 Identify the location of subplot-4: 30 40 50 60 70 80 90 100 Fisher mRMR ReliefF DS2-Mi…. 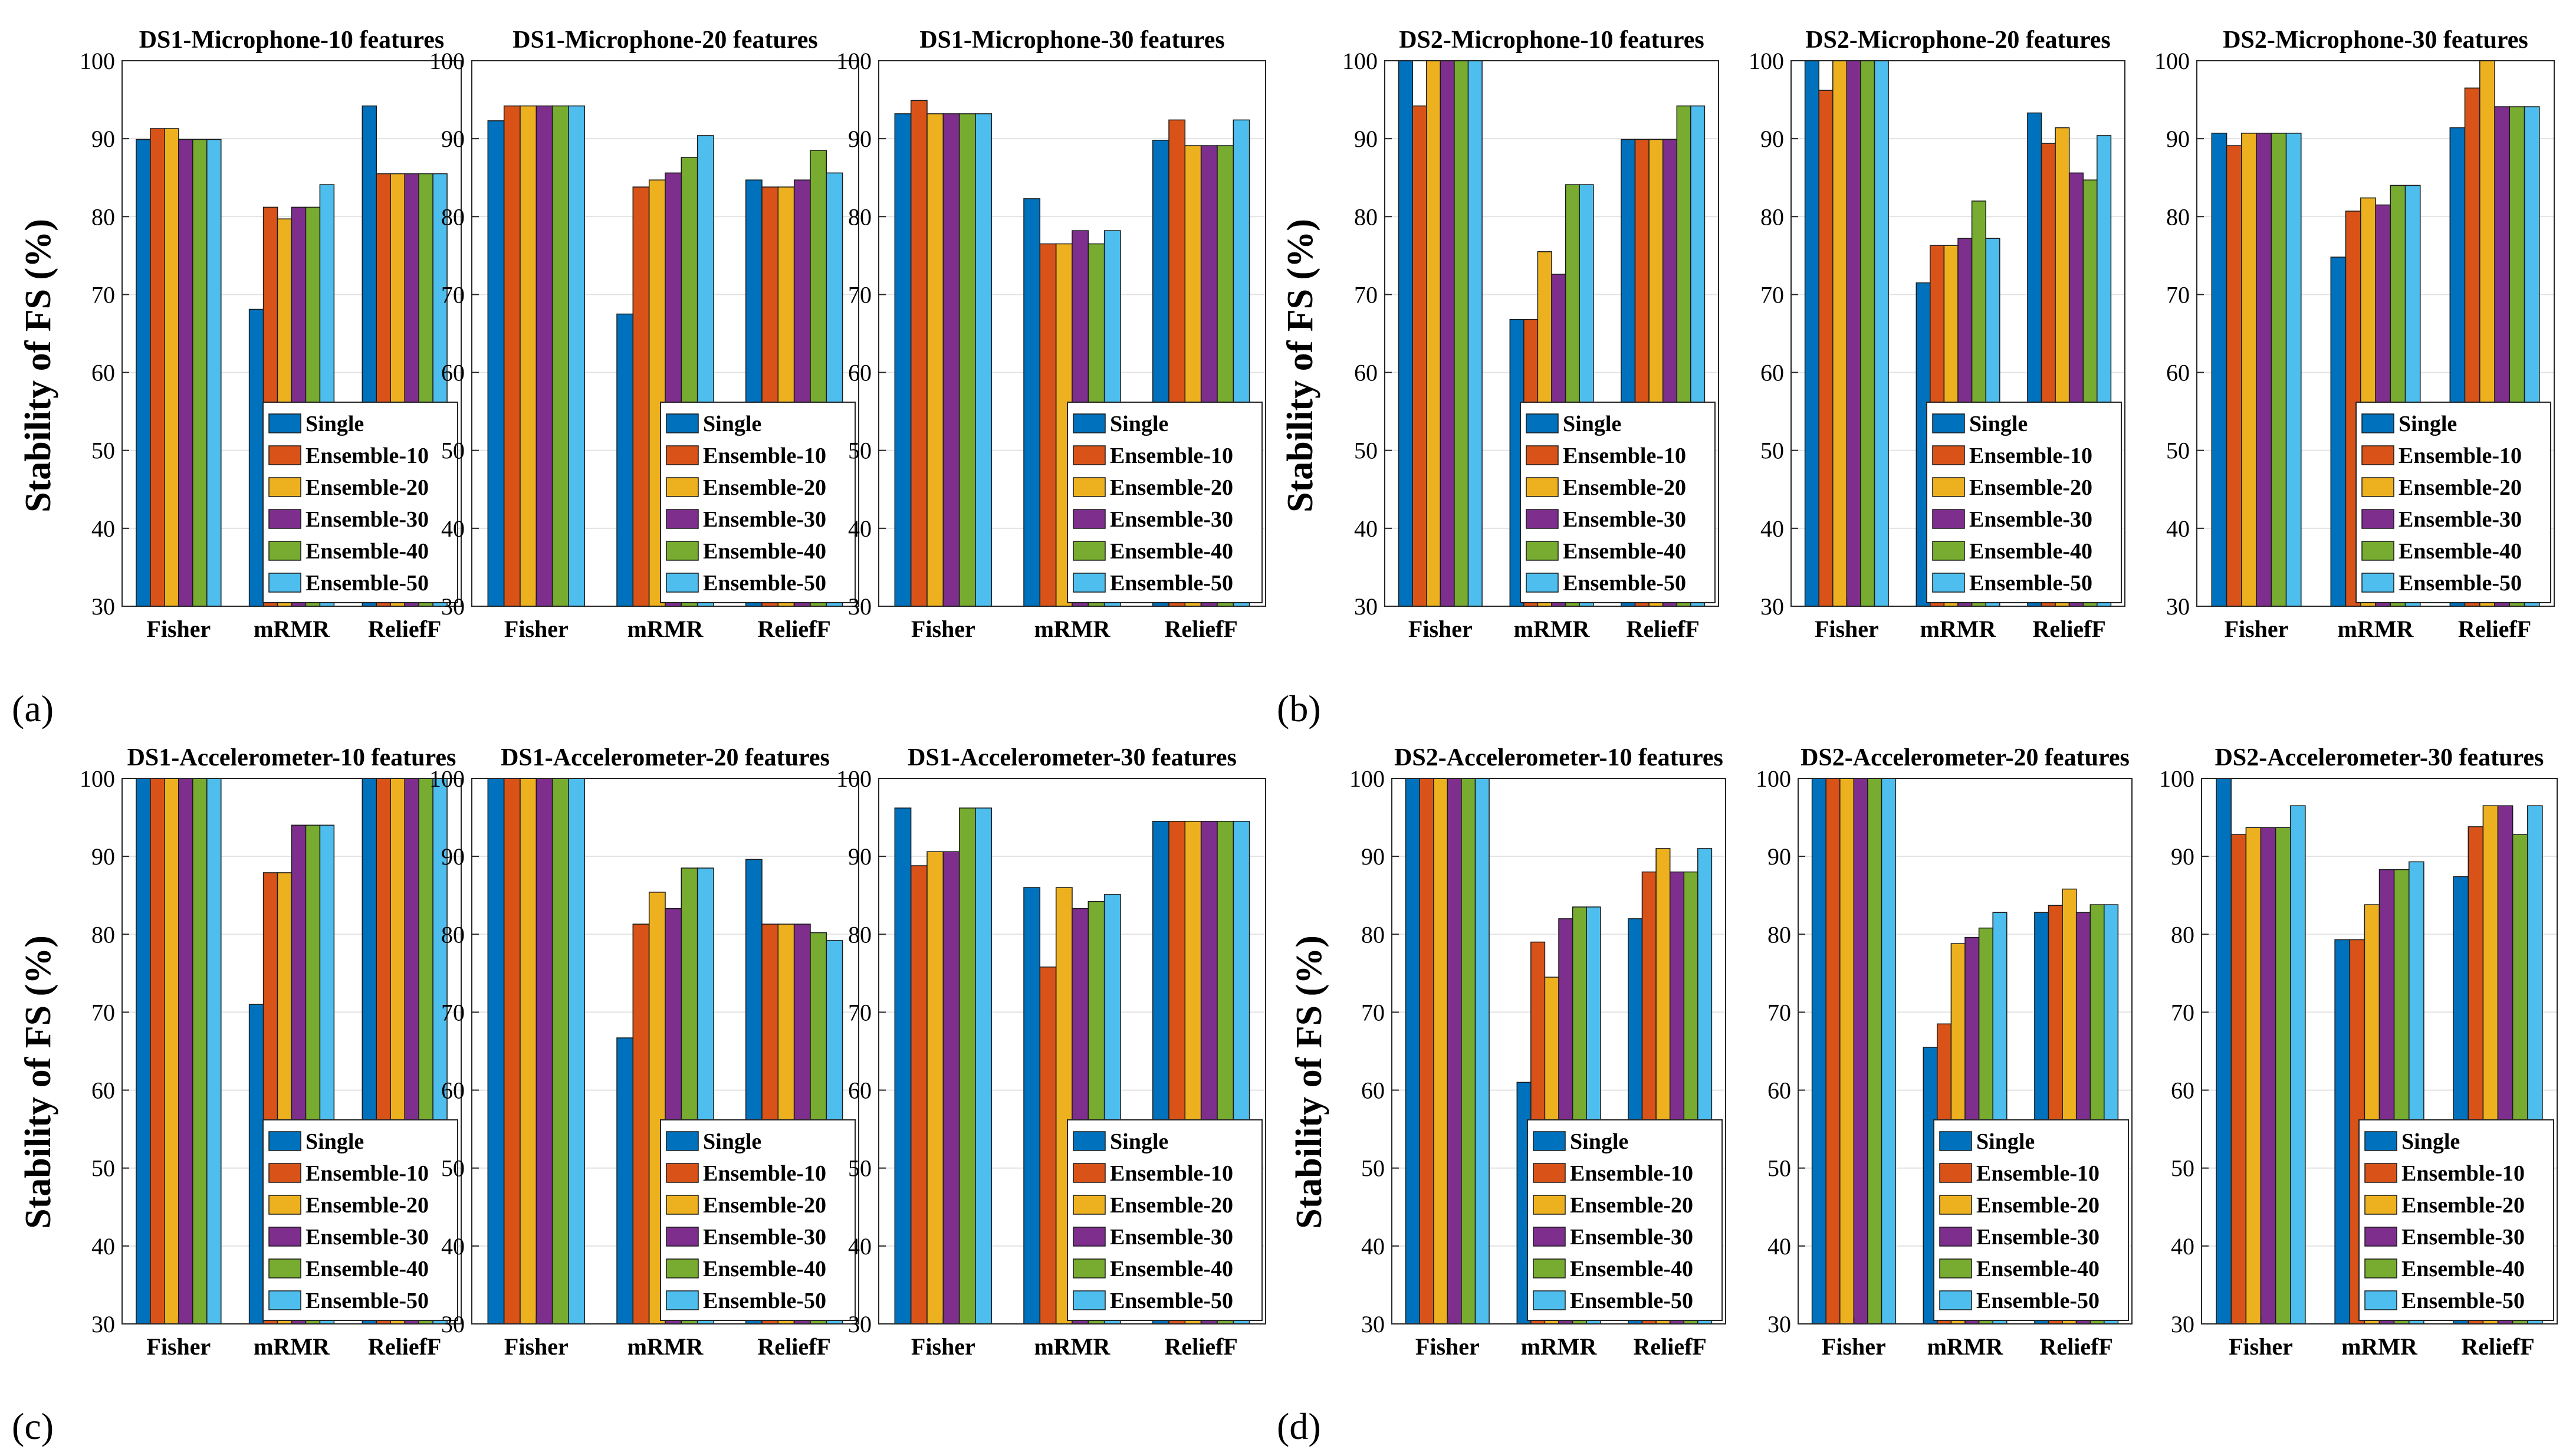
(1530, 334).